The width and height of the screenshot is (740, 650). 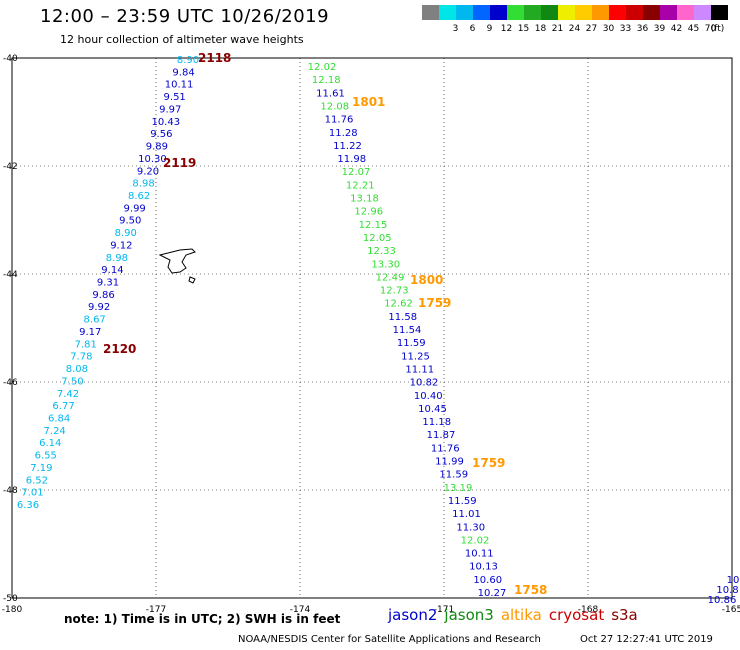 I want to click on wave-height-value: 7.50, so click(x=72, y=381).